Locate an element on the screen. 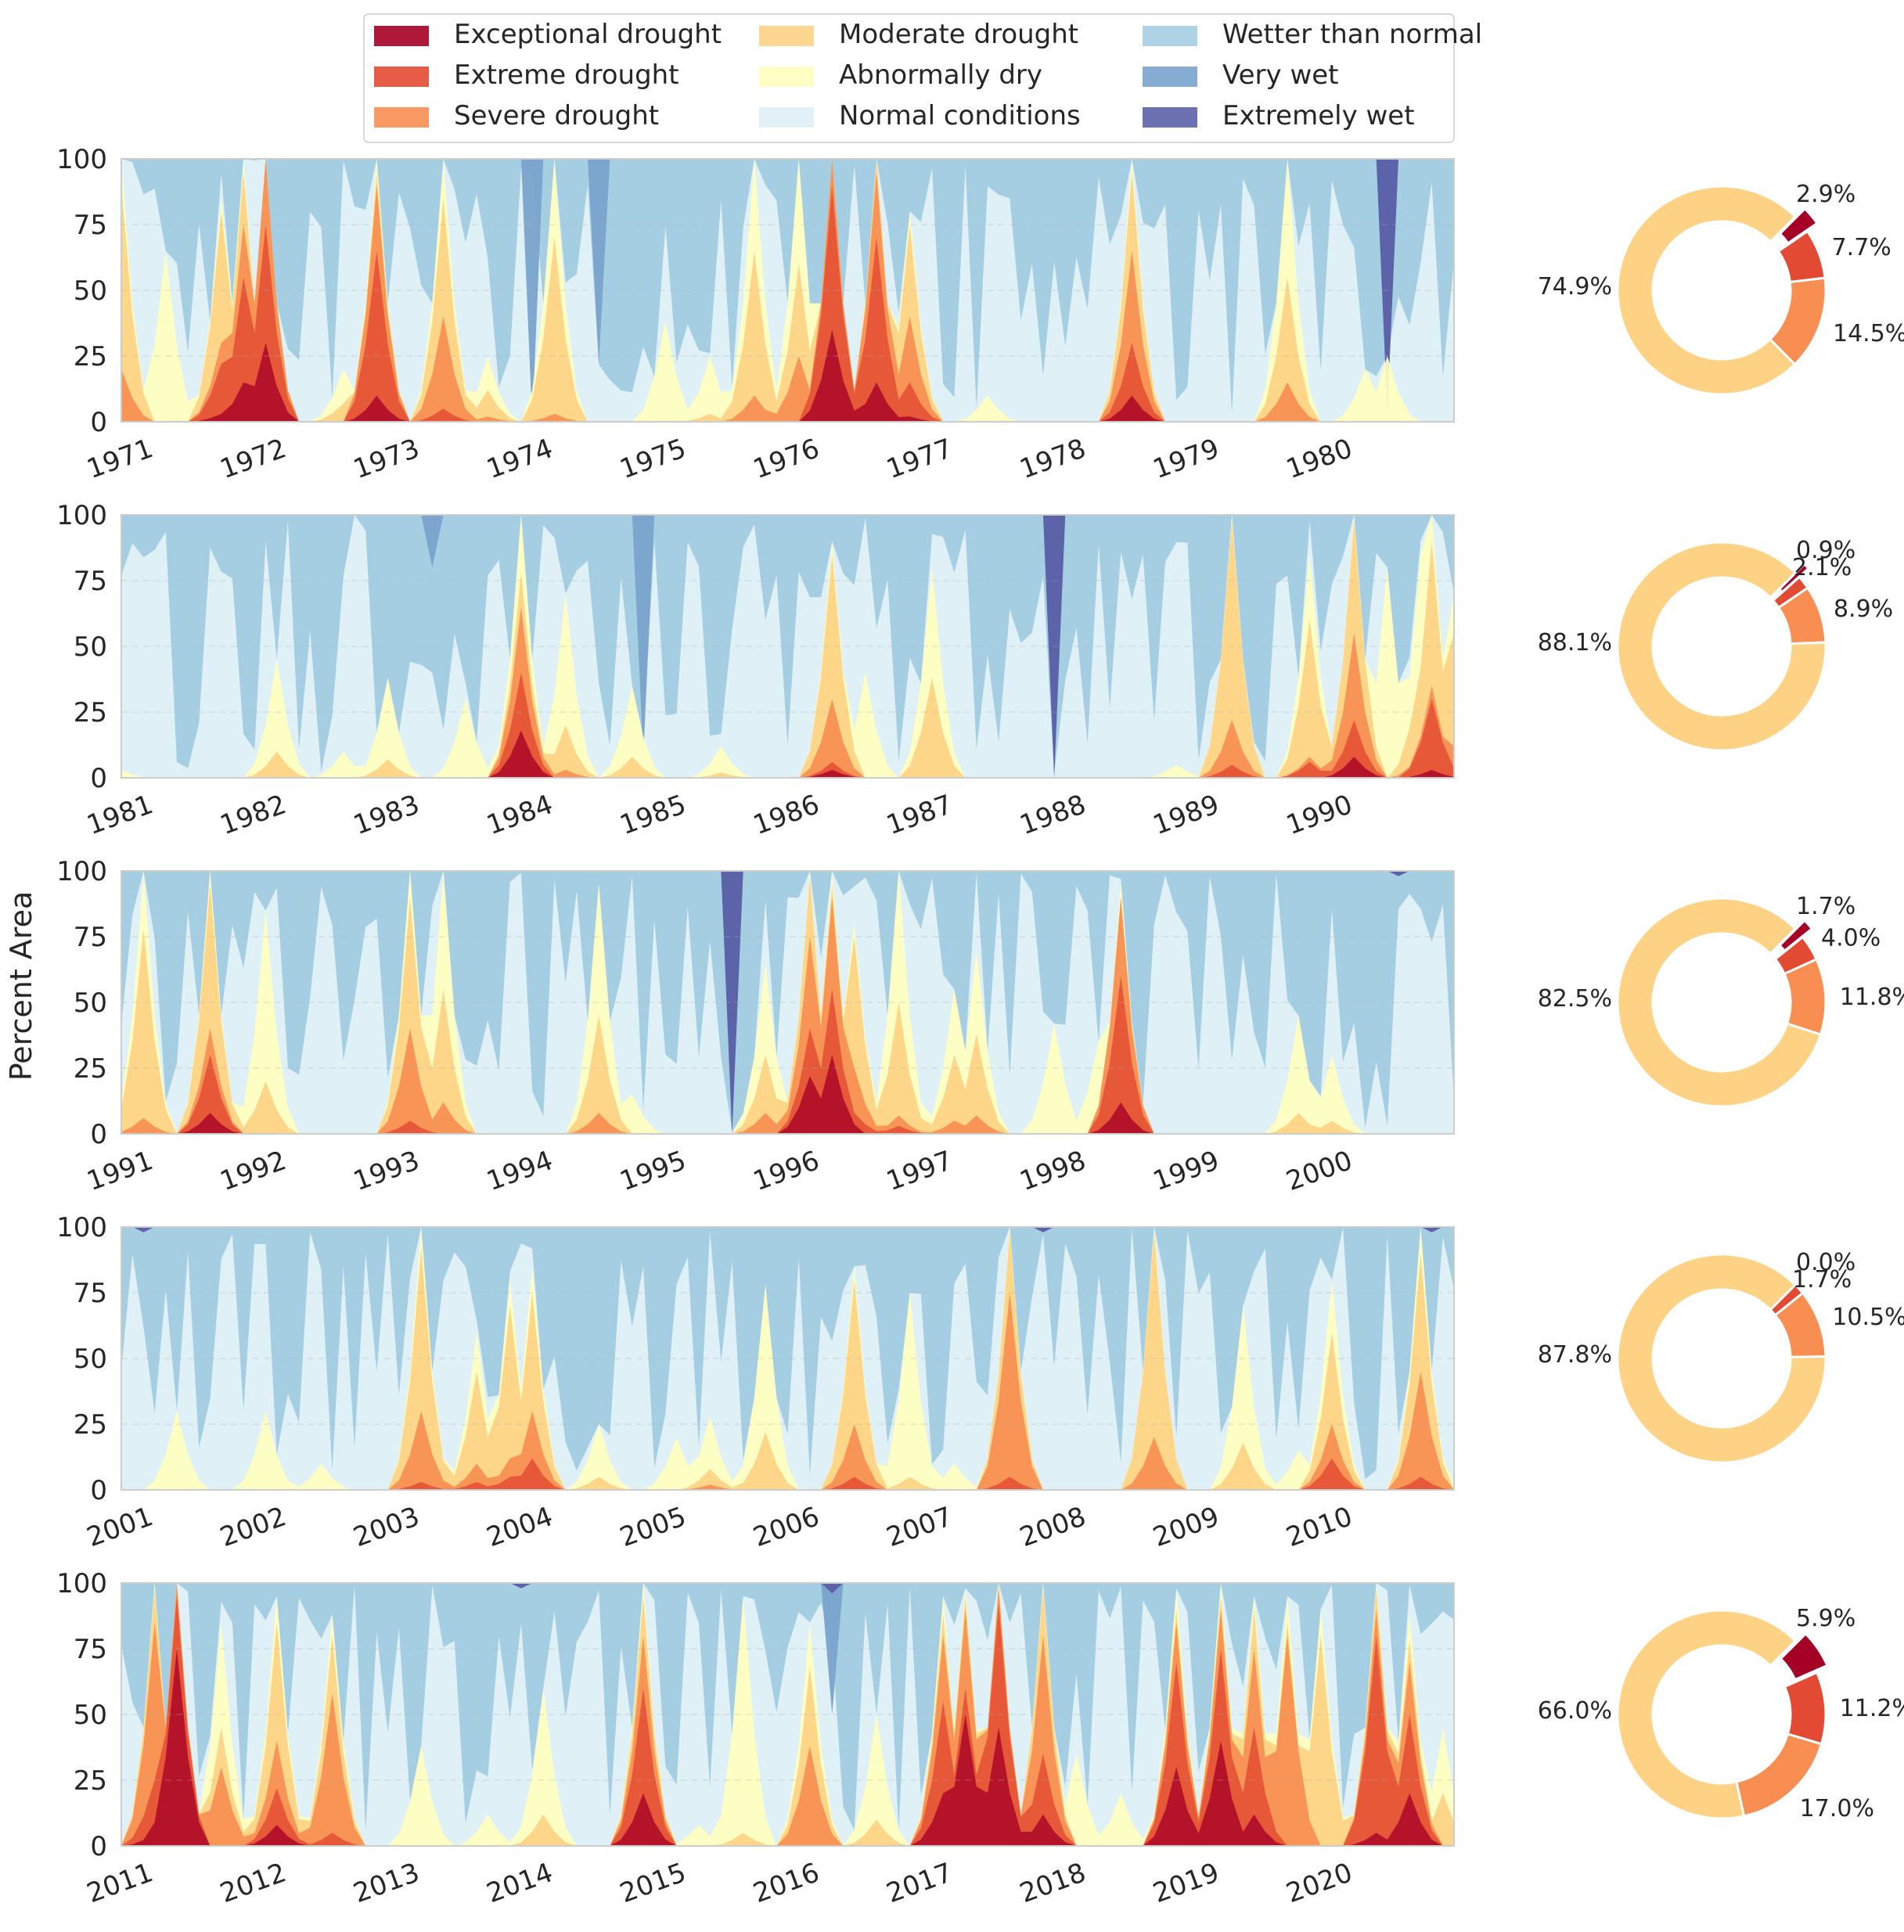 The image size is (1904, 1932). panel-3-area-wetter-than-normal is located at coordinates (787, 1002).